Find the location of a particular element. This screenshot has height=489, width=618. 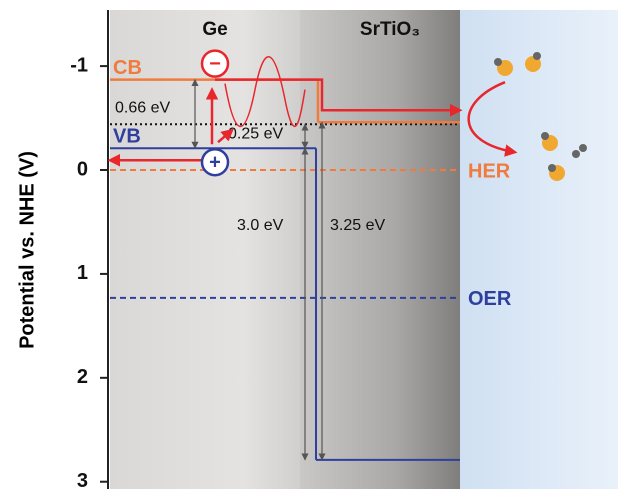

y-tick-label: 2 is located at coordinates (82, 377).